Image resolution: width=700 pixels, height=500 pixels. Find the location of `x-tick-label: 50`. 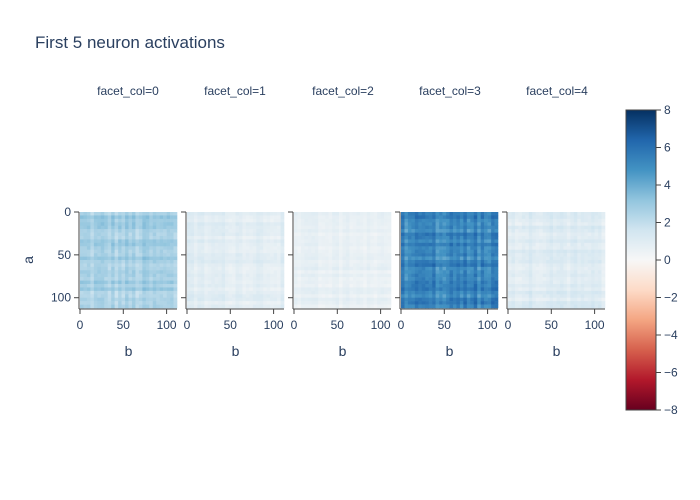

x-tick-label: 50 is located at coordinates (231, 325).